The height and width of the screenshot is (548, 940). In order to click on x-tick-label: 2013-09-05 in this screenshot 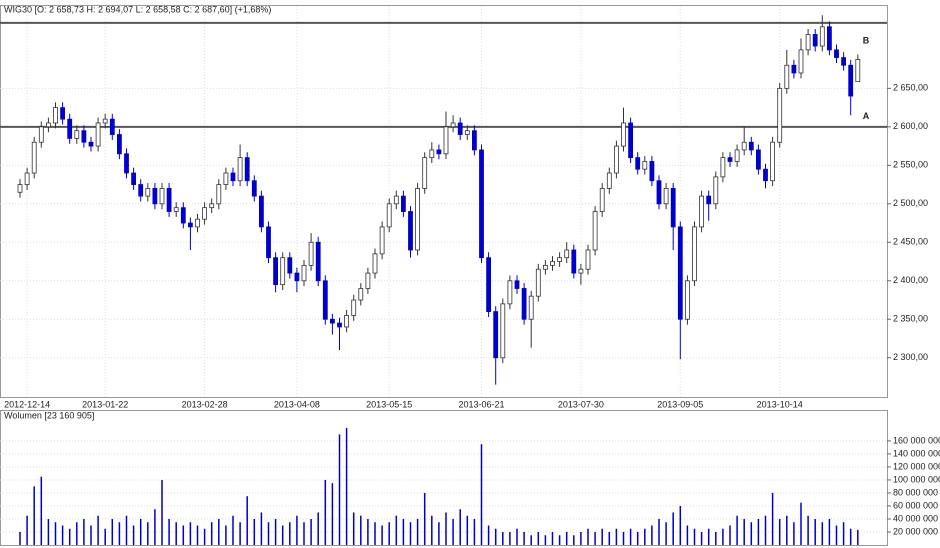, I will do `click(680, 404)`.